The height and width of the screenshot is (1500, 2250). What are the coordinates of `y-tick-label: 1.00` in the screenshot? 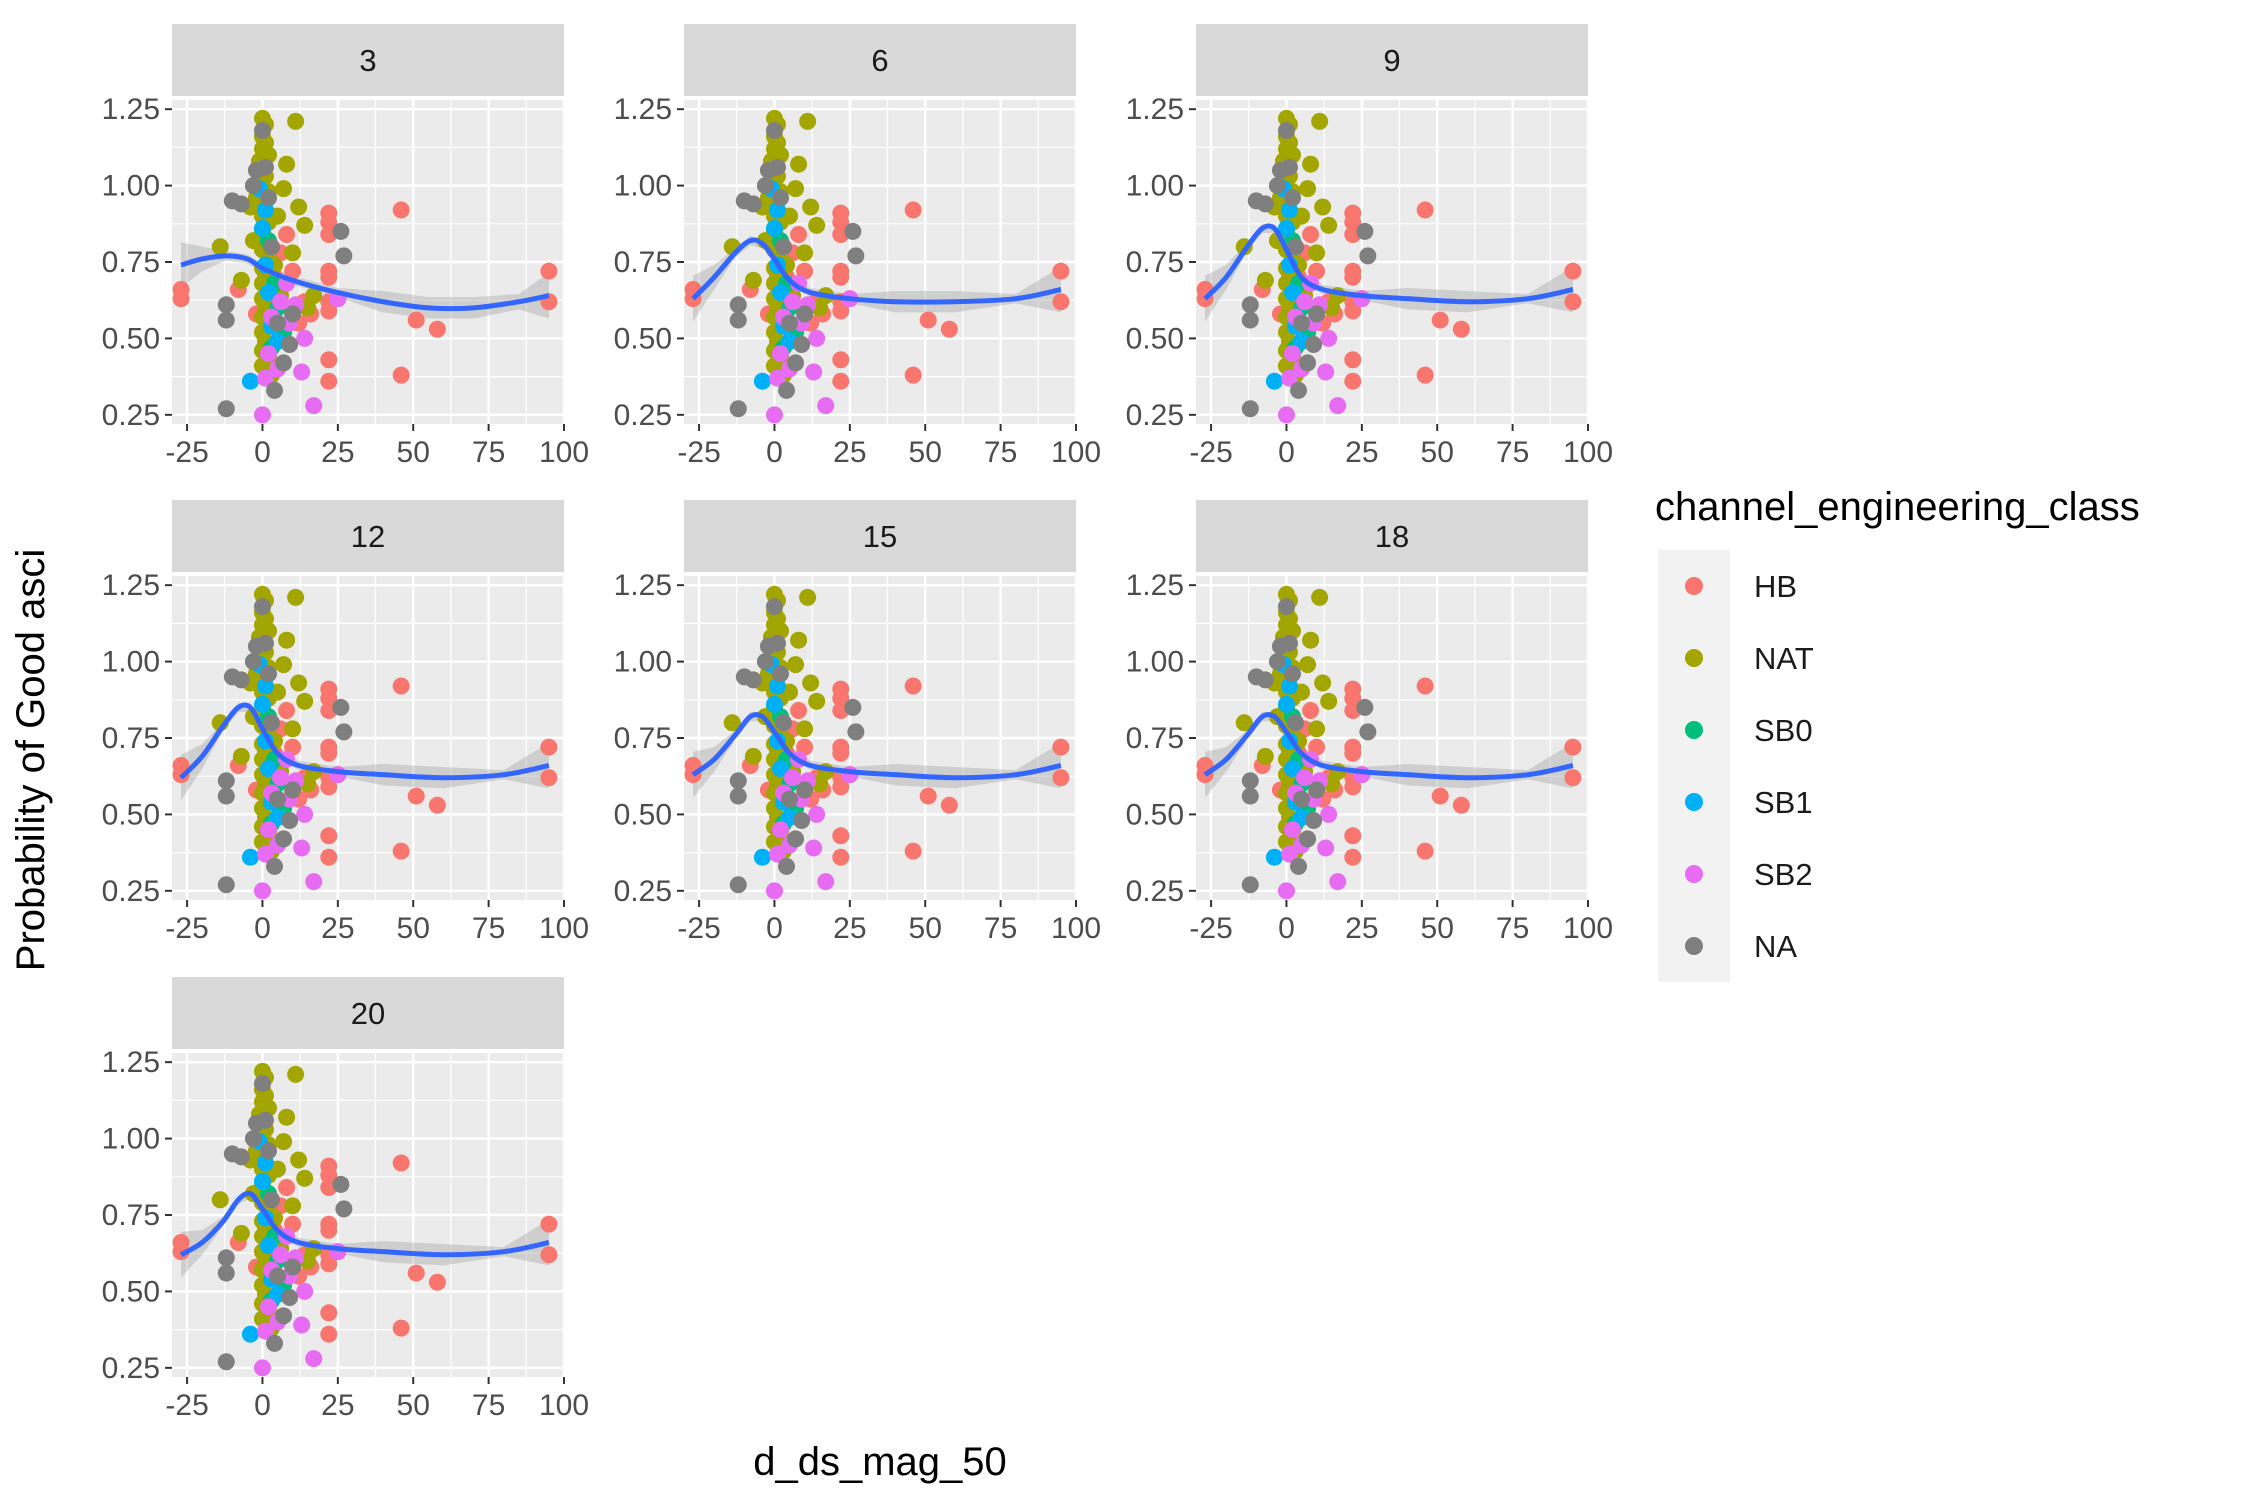 It's located at (1155, 662).